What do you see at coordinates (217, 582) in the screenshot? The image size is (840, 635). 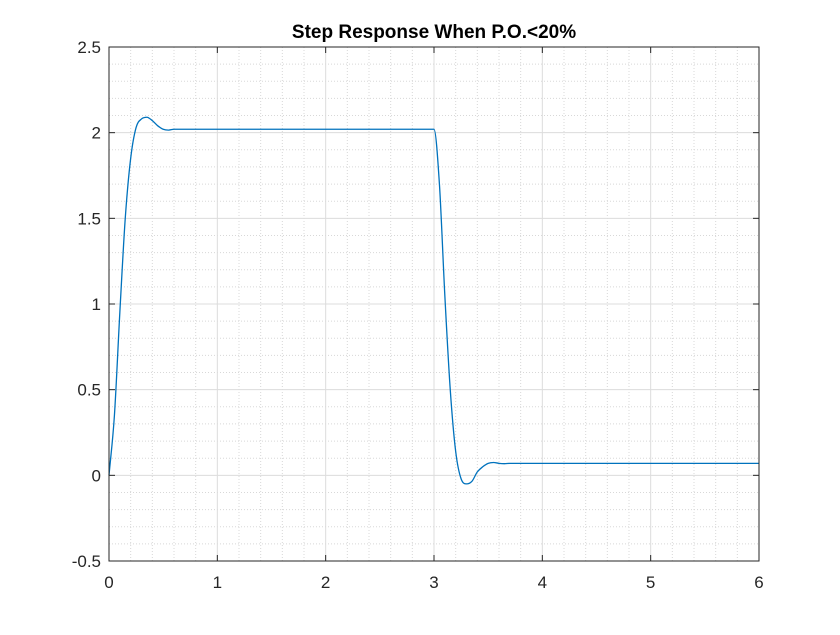 I see `x-tick-label: 1` at bounding box center [217, 582].